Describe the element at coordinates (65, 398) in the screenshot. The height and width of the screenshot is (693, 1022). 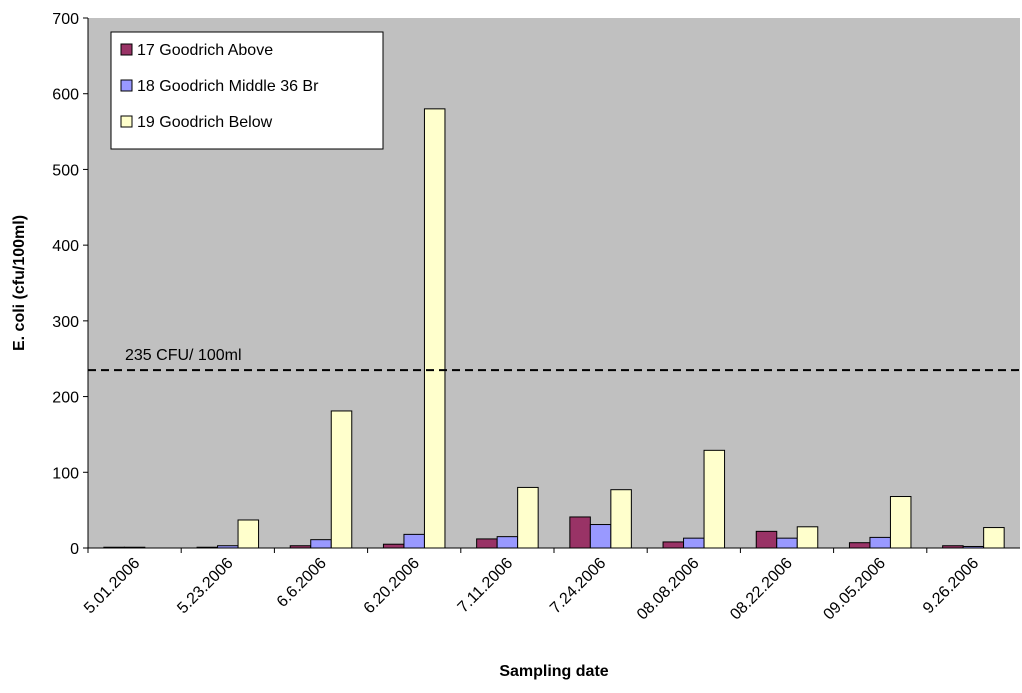
I see `y-tick-label: 200` at that location.